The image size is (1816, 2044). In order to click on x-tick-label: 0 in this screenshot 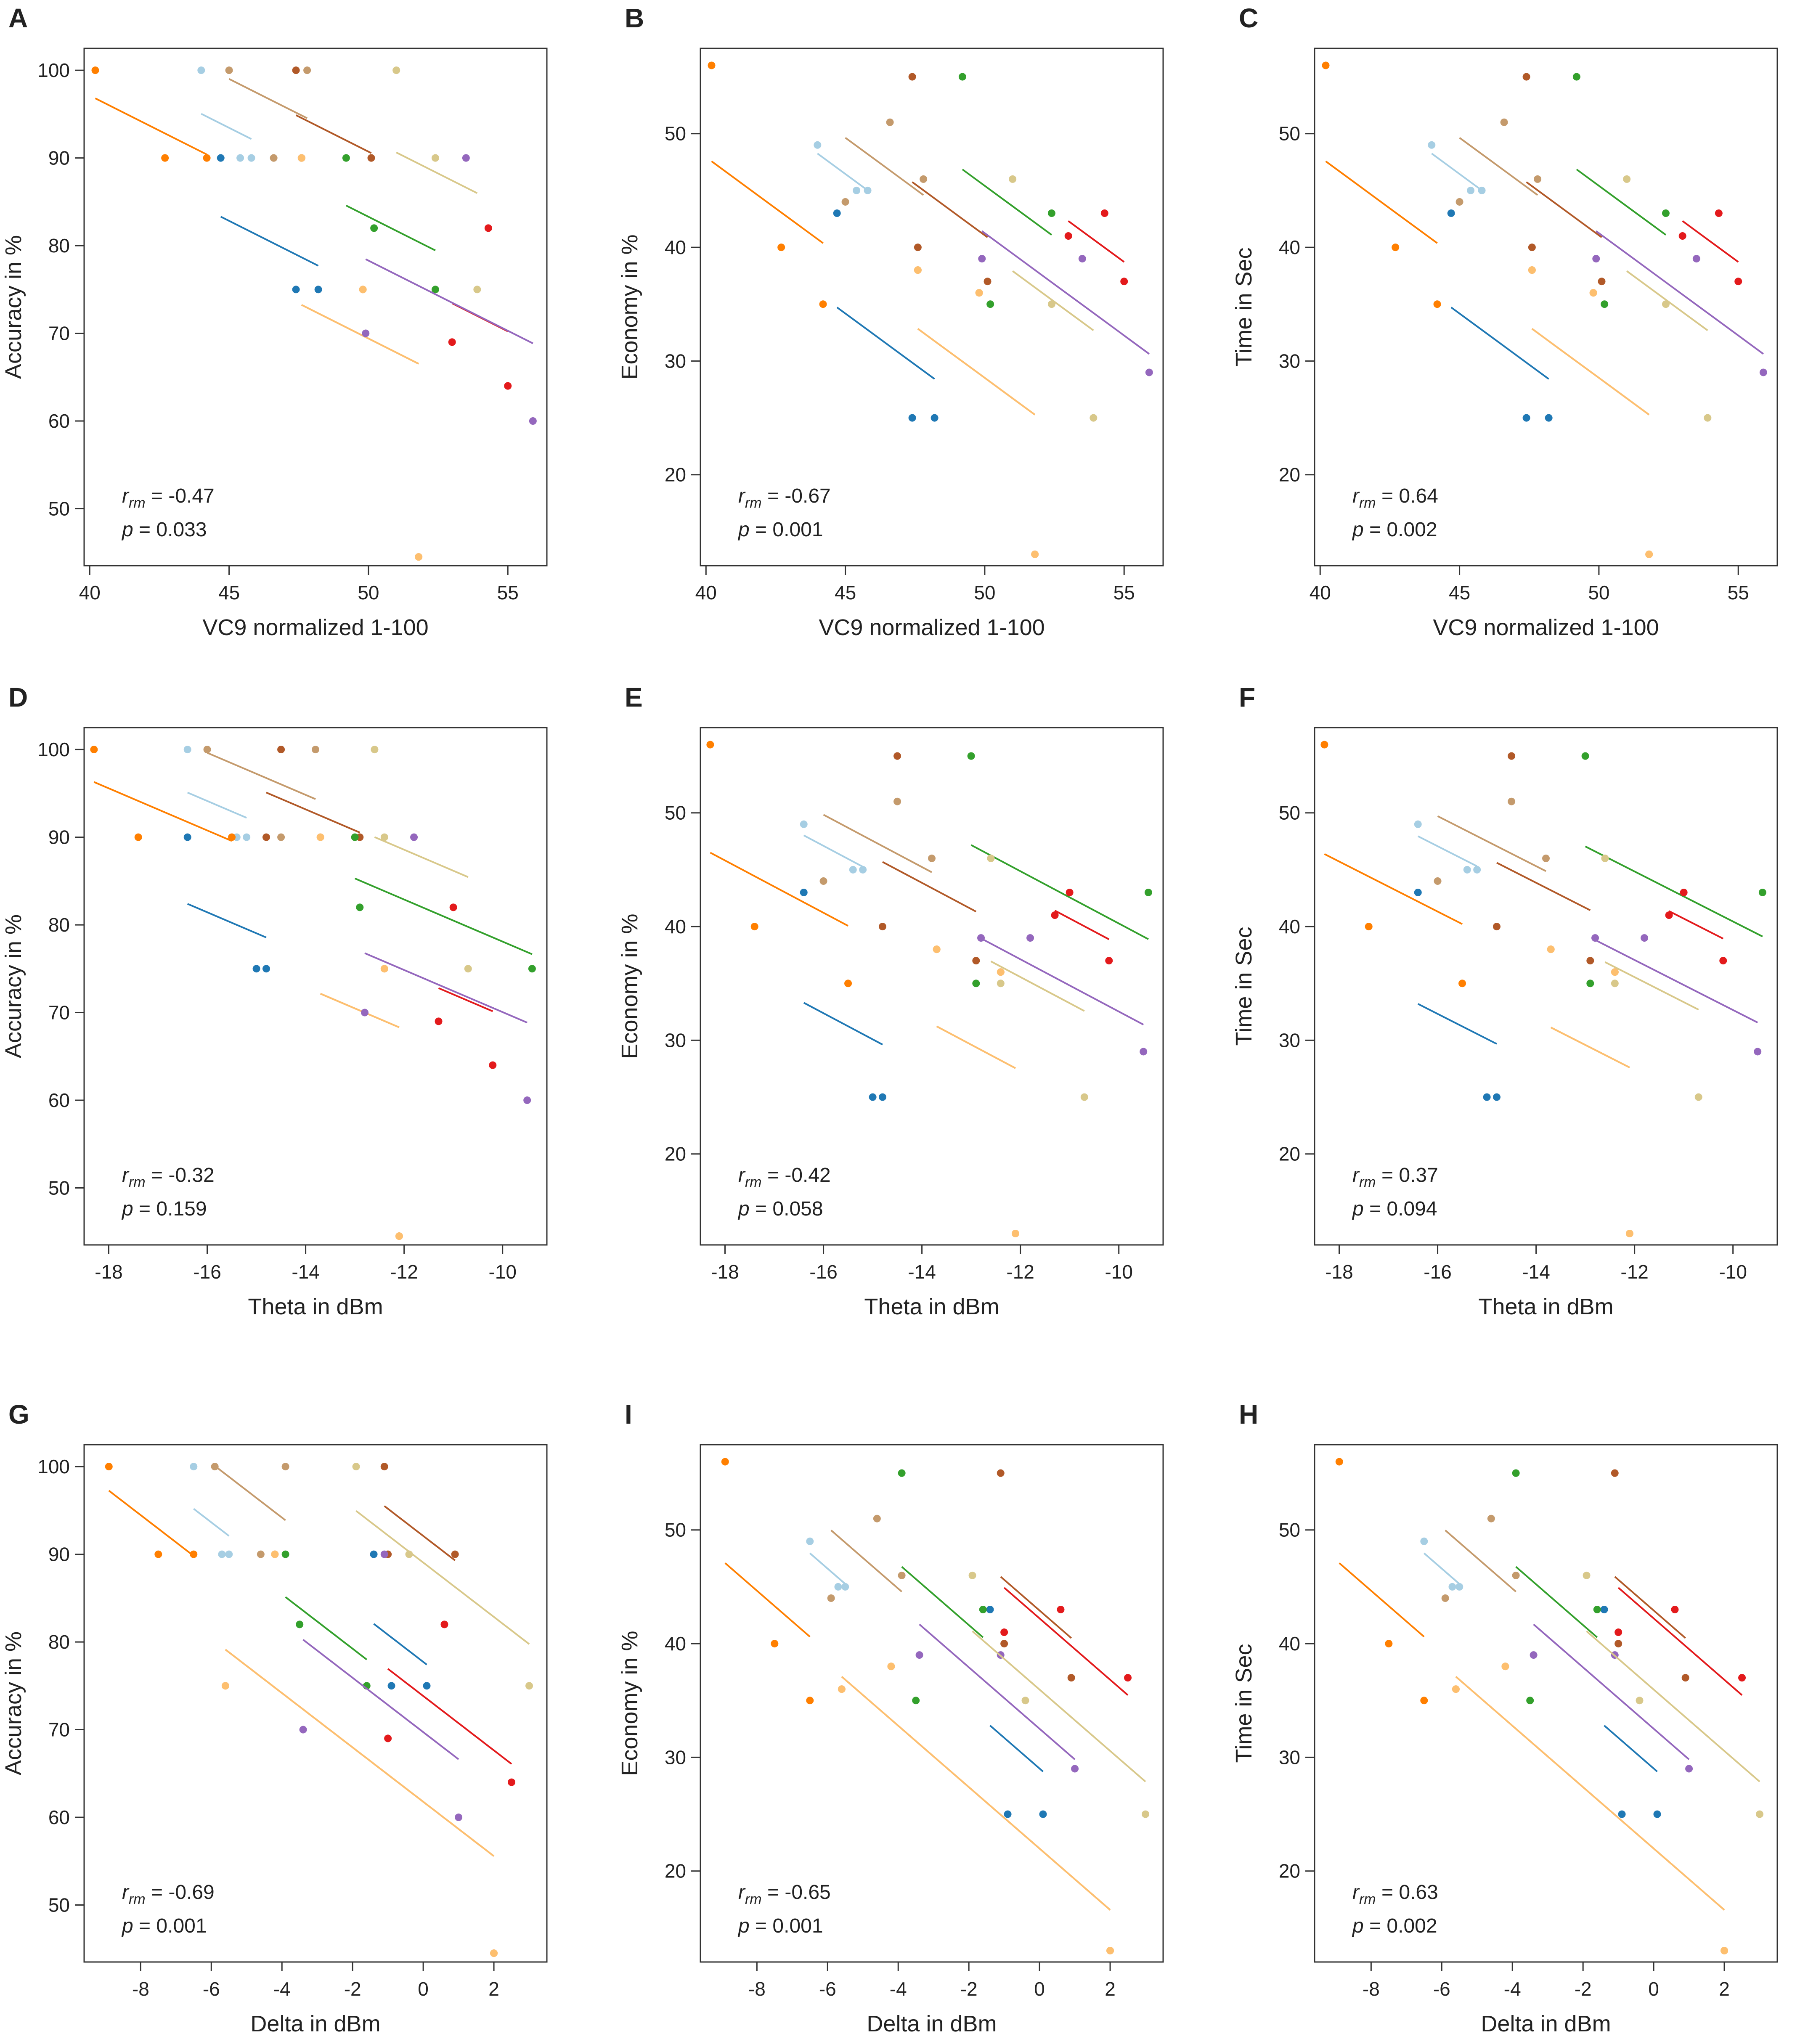, I will do `click(1653, 1989)`.